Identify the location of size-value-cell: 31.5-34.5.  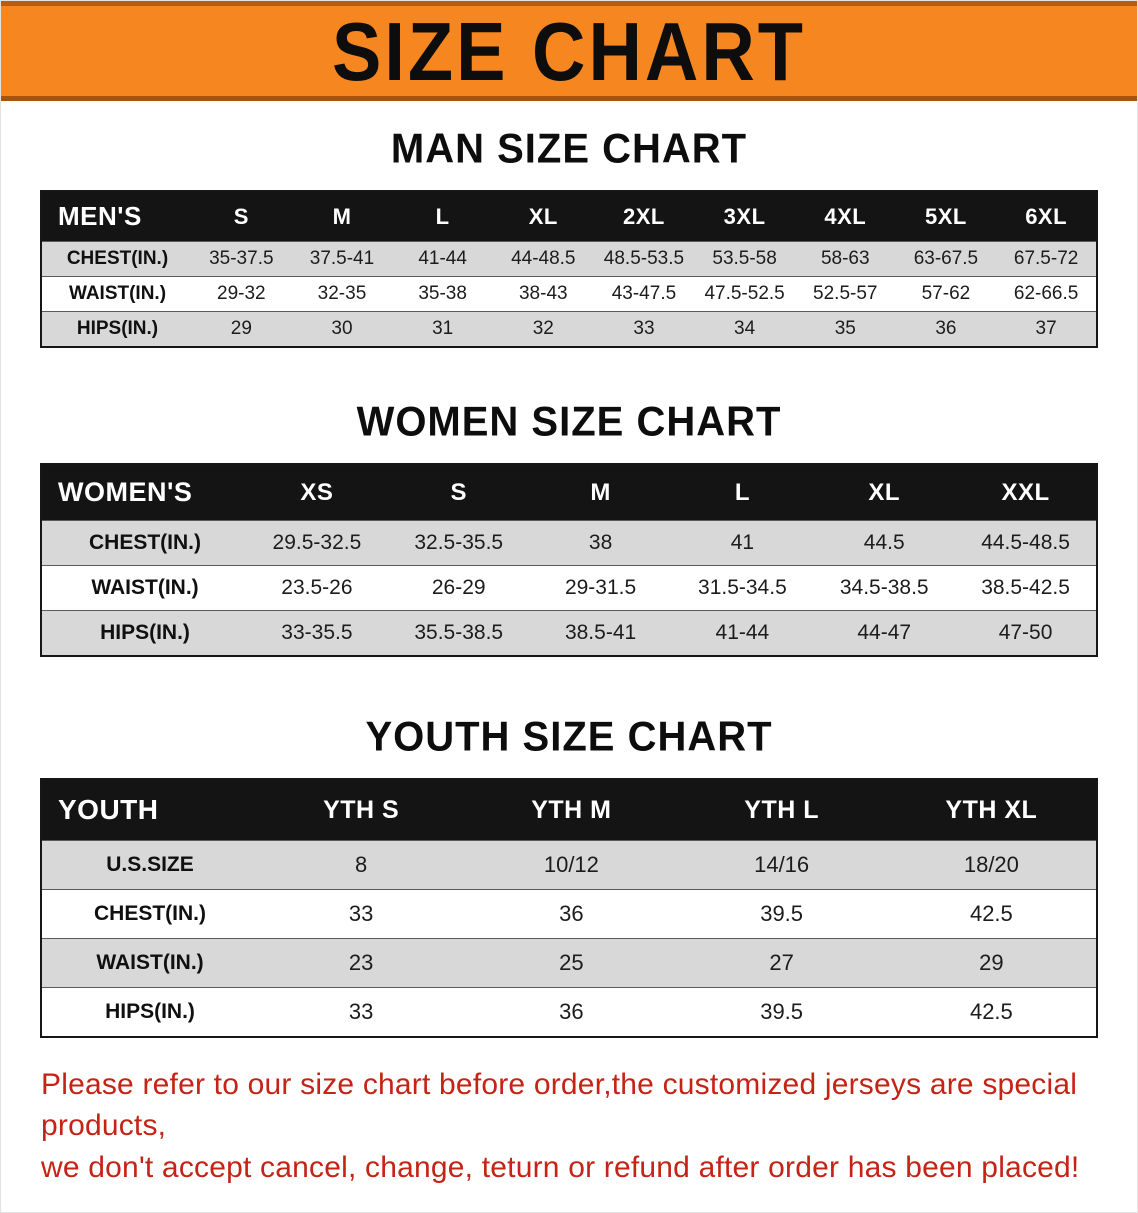
(742, 588).